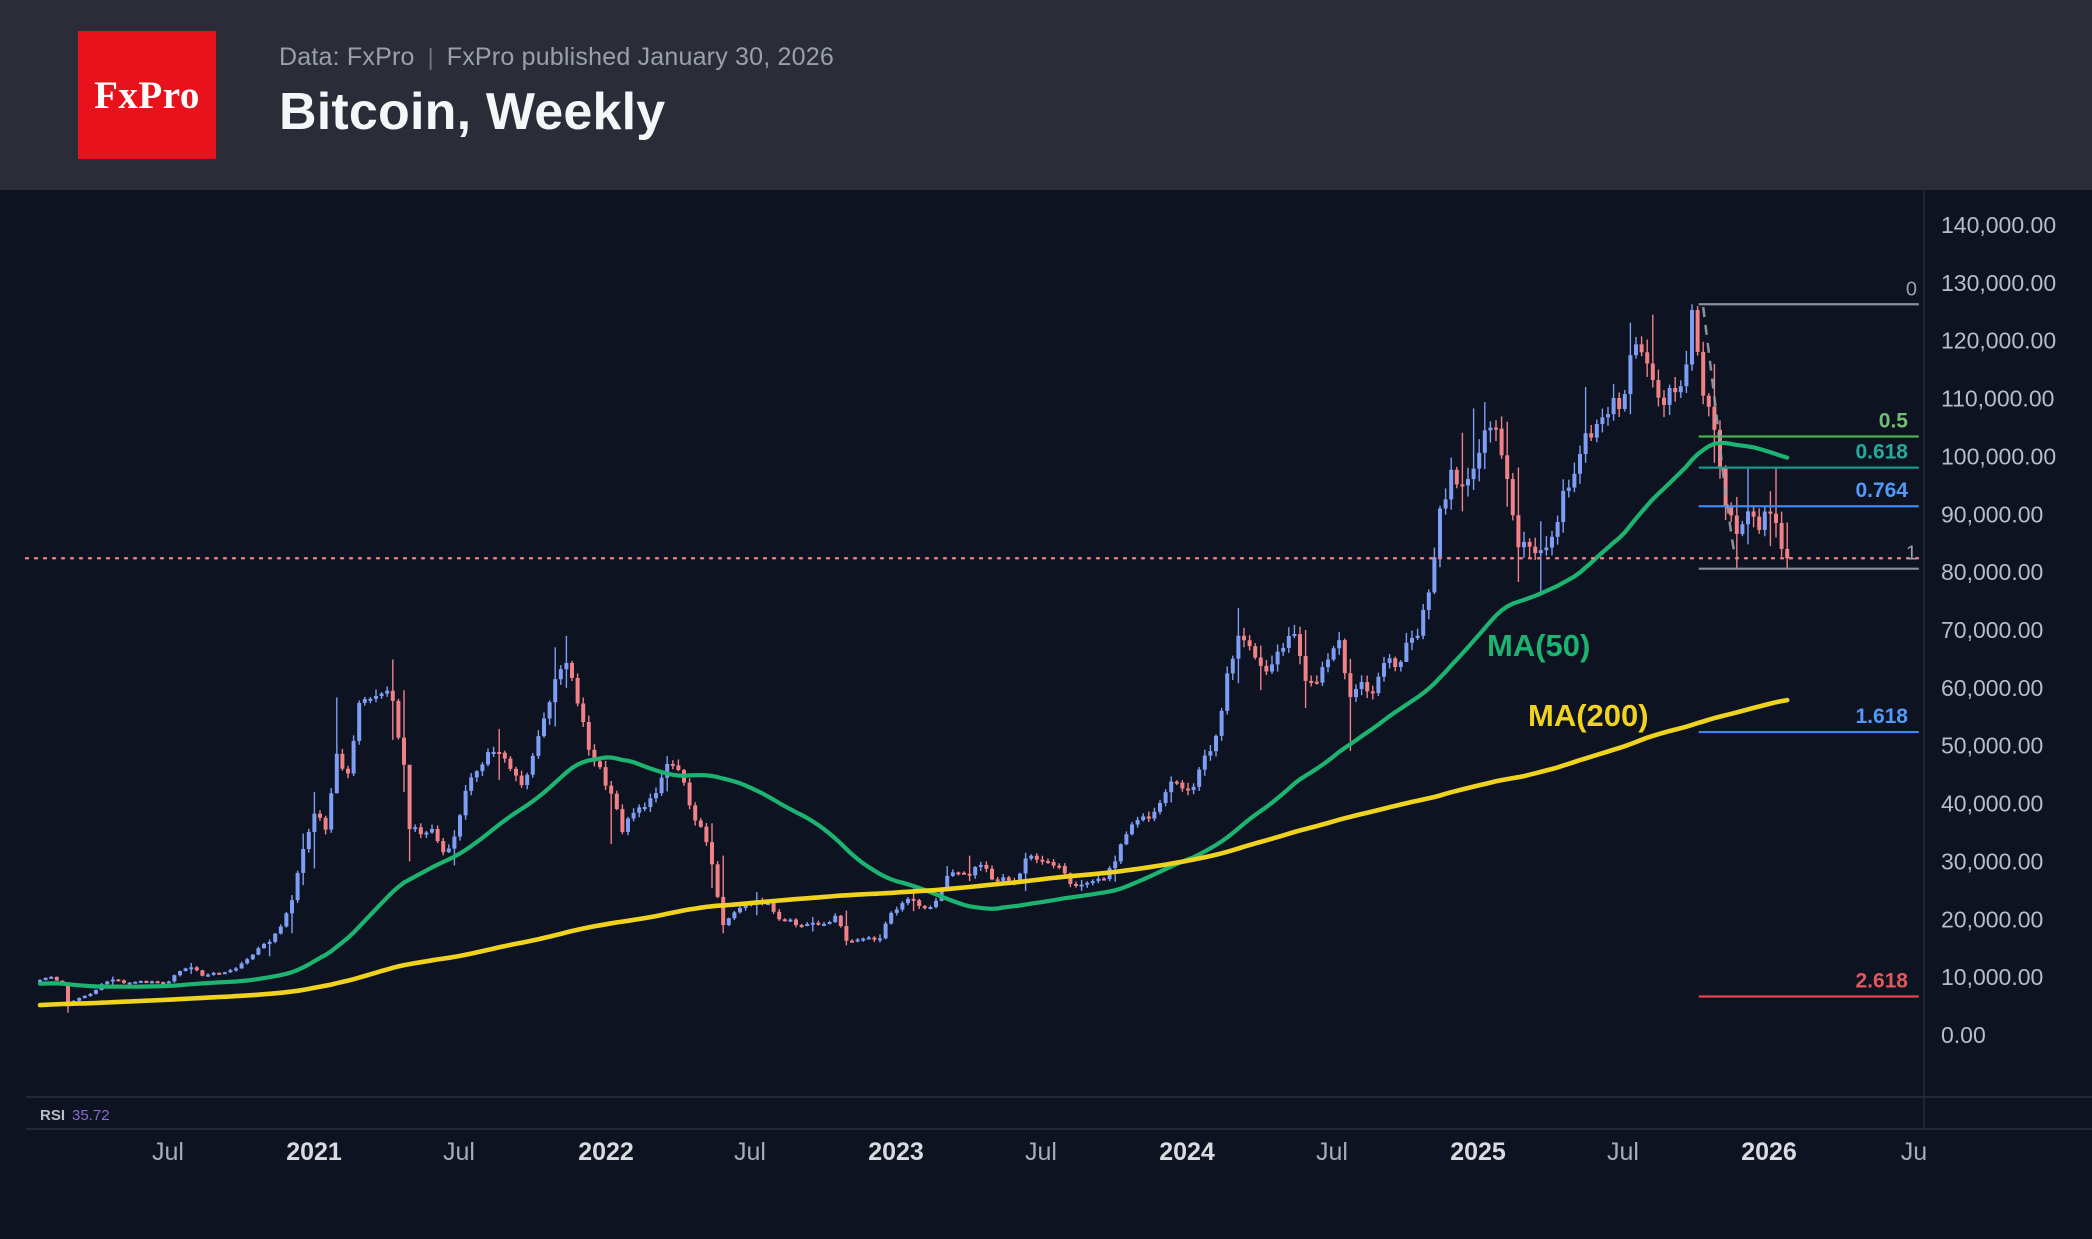 This screenshot has width=2092, height=1239. What do you see at coordinates (1769, 1152) in the screenshot?
I see `x-axis-label: 2026` at bounding box center [1769, 1152].